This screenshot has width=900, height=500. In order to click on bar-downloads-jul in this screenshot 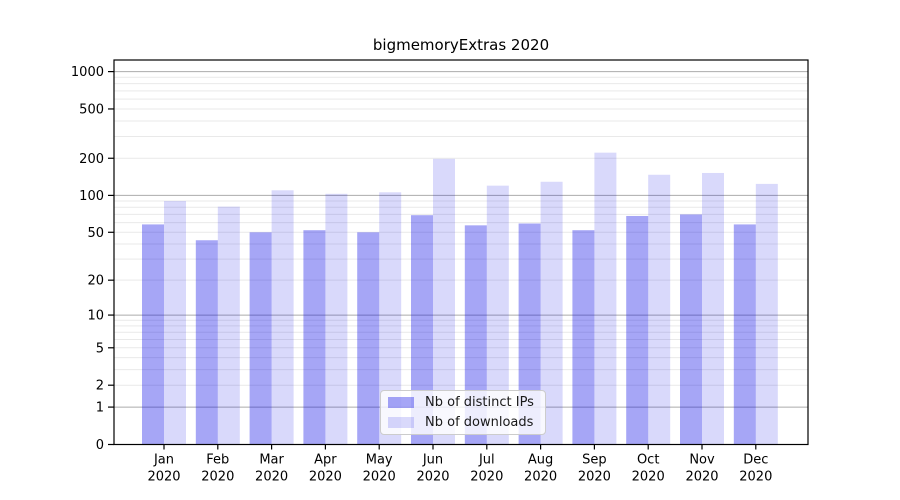, I will do `click(497, 315)`.